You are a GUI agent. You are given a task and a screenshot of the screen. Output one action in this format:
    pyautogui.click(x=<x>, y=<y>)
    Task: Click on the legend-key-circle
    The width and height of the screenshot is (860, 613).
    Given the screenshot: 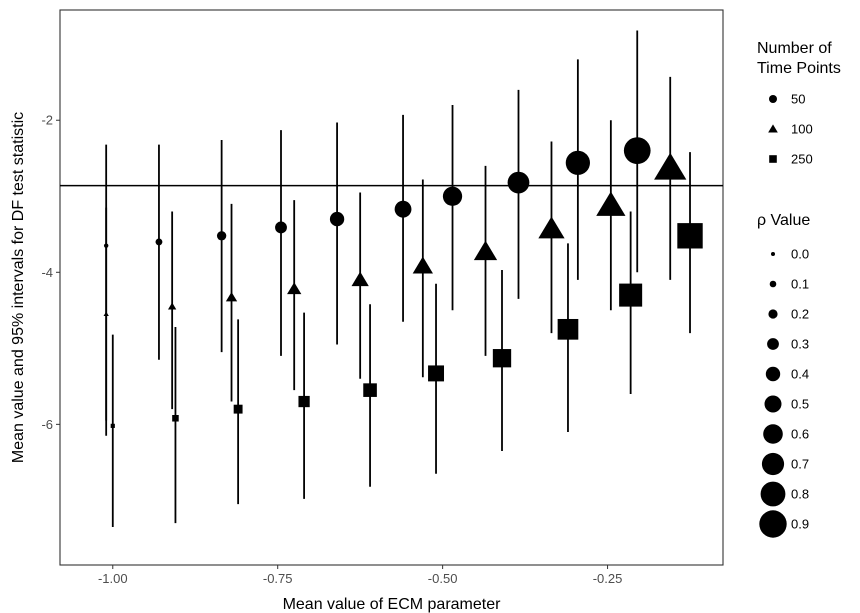 What is the action you would take?
    pyautogui.click(x=773, y=99)
    